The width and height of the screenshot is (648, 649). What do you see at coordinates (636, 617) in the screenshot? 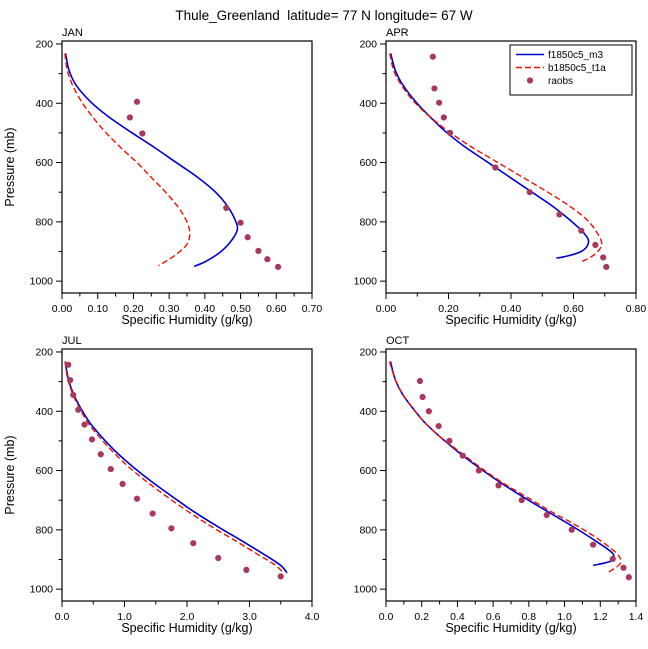
I see `x-tick-label: 1.4` at bounding box center [636, 617].